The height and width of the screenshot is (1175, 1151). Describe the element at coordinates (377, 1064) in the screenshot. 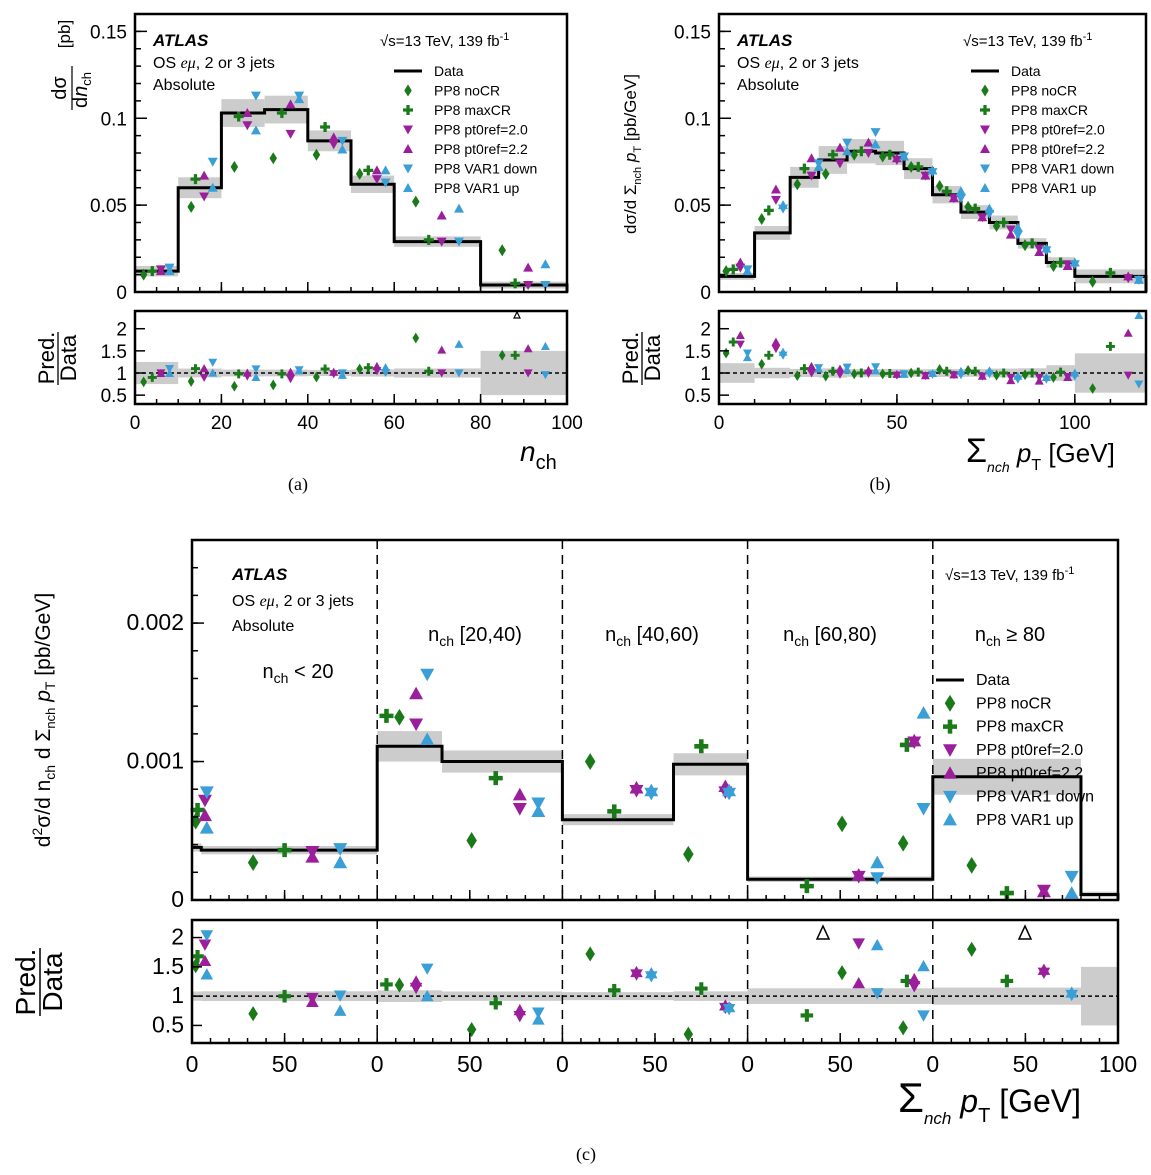

I see `x-tick-label: 0` at that location.